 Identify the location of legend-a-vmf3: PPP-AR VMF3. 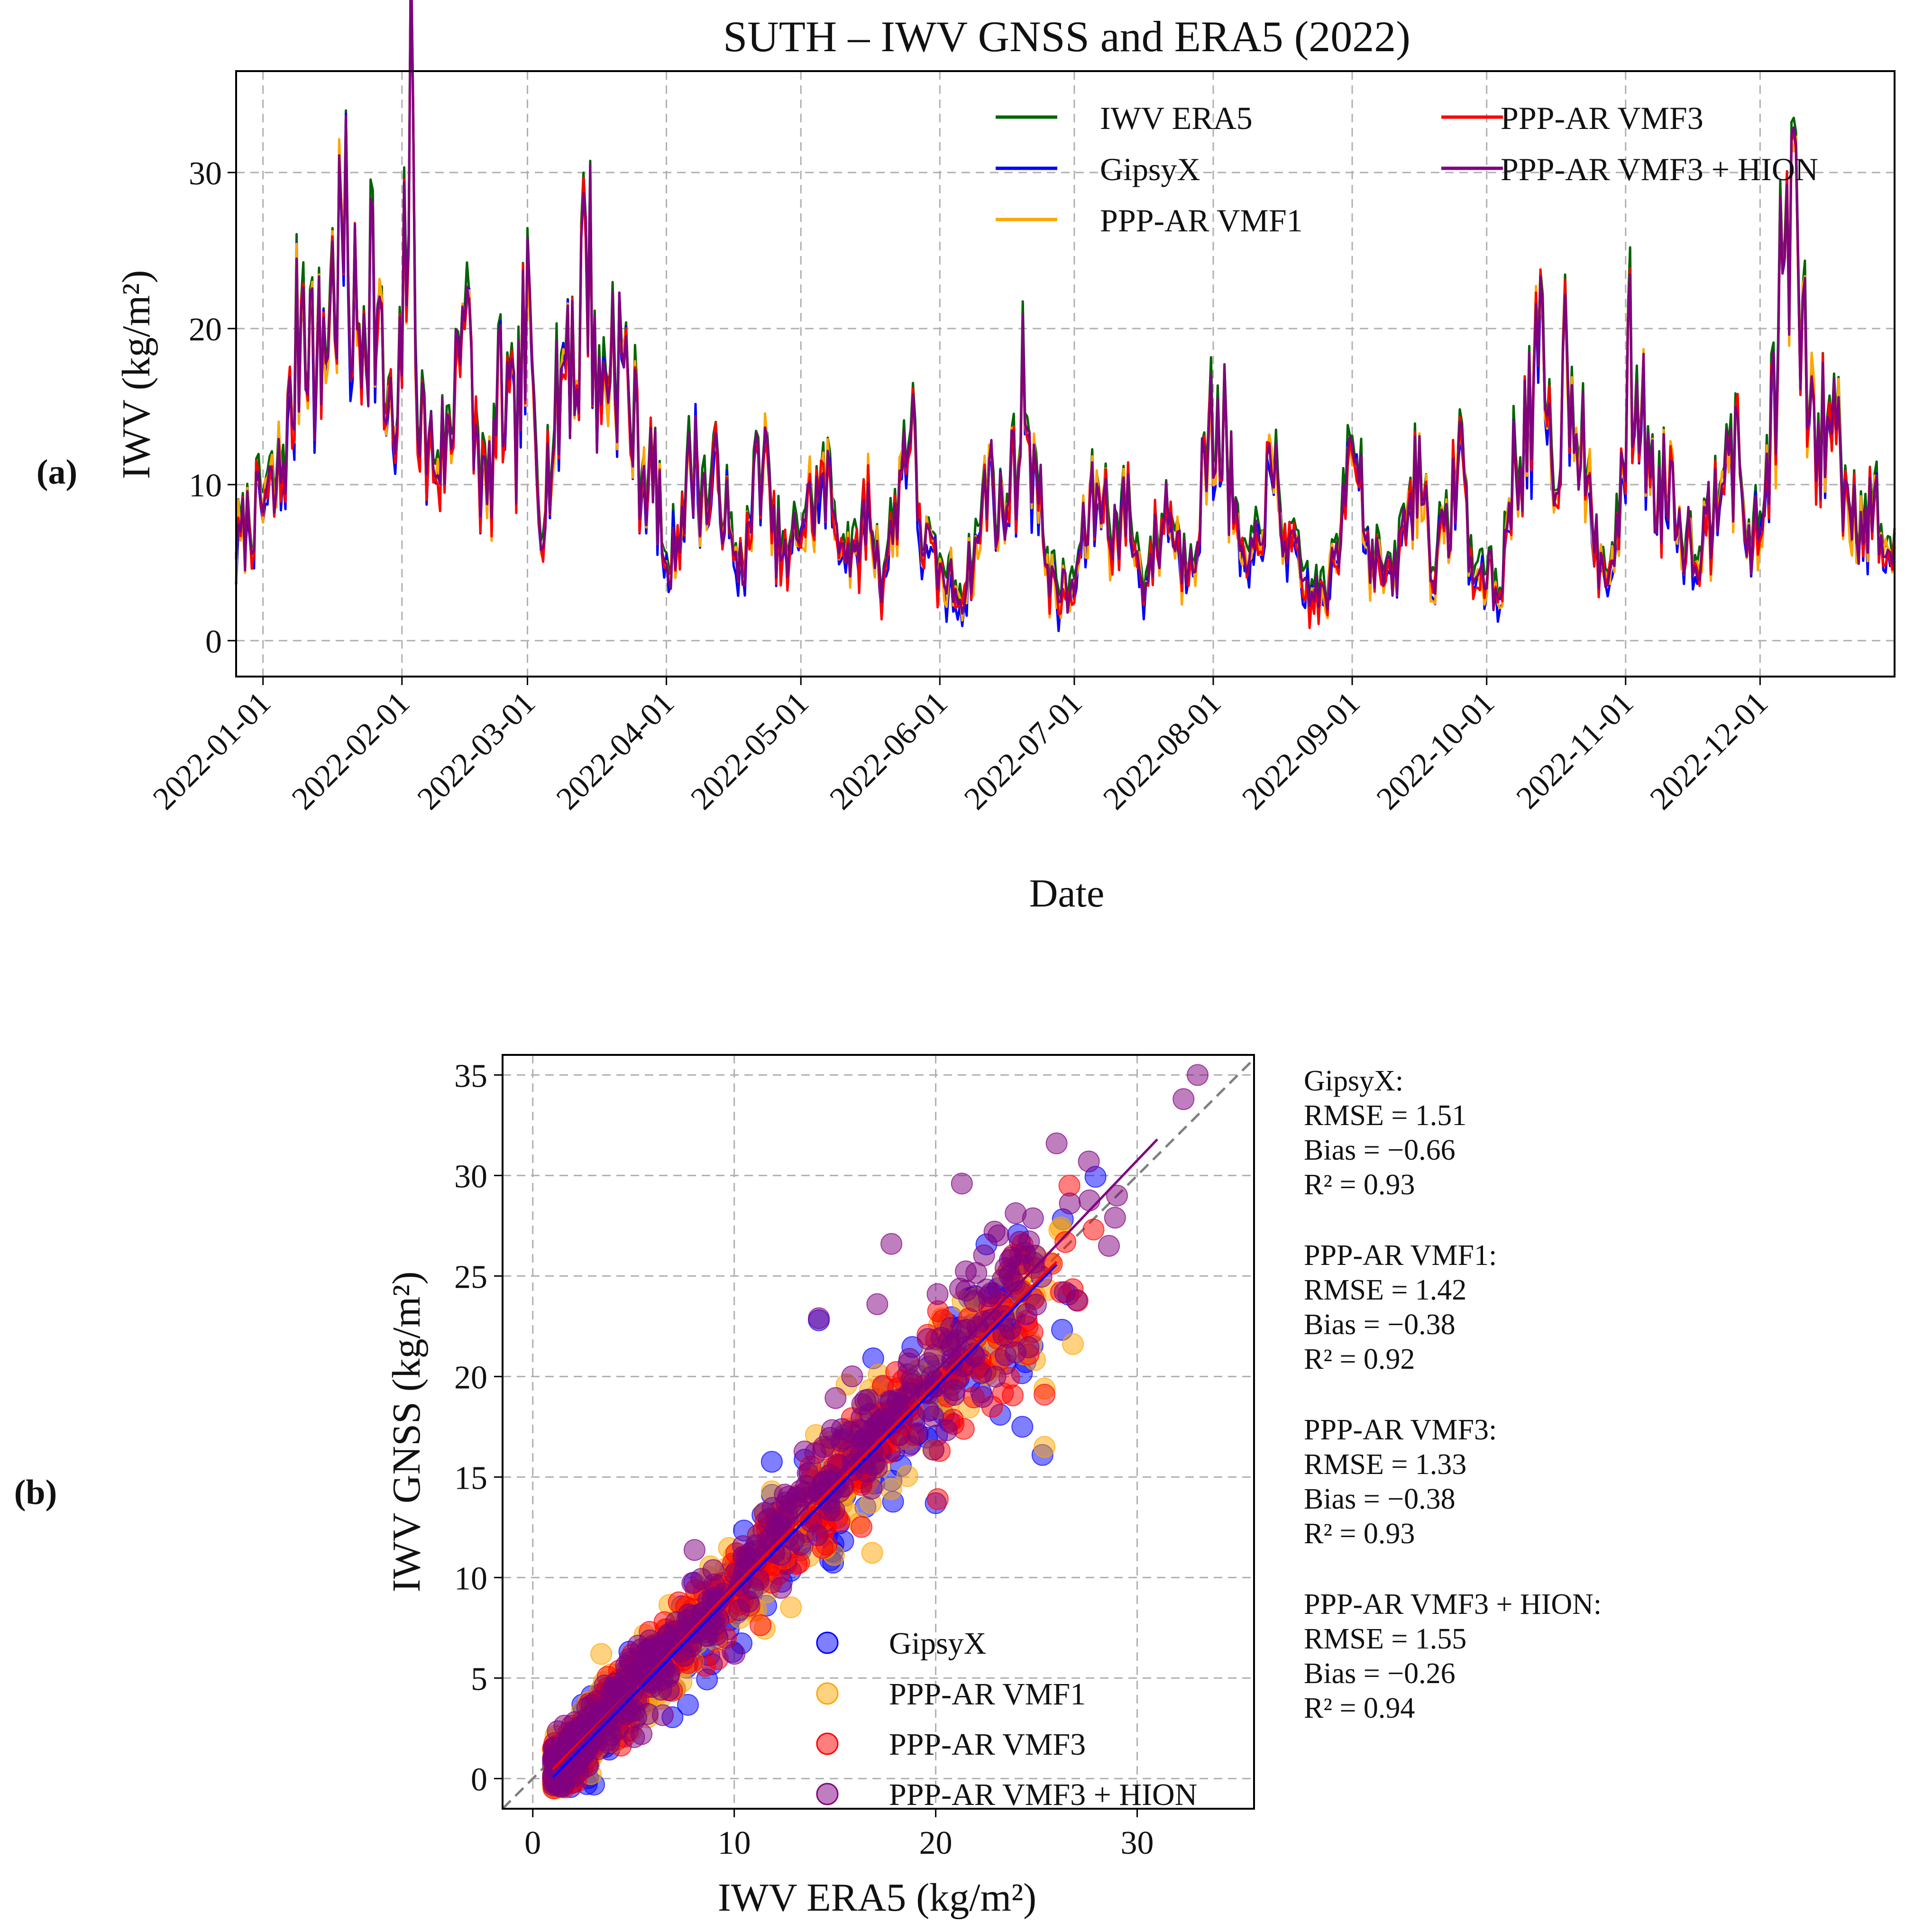
(1602, 118).